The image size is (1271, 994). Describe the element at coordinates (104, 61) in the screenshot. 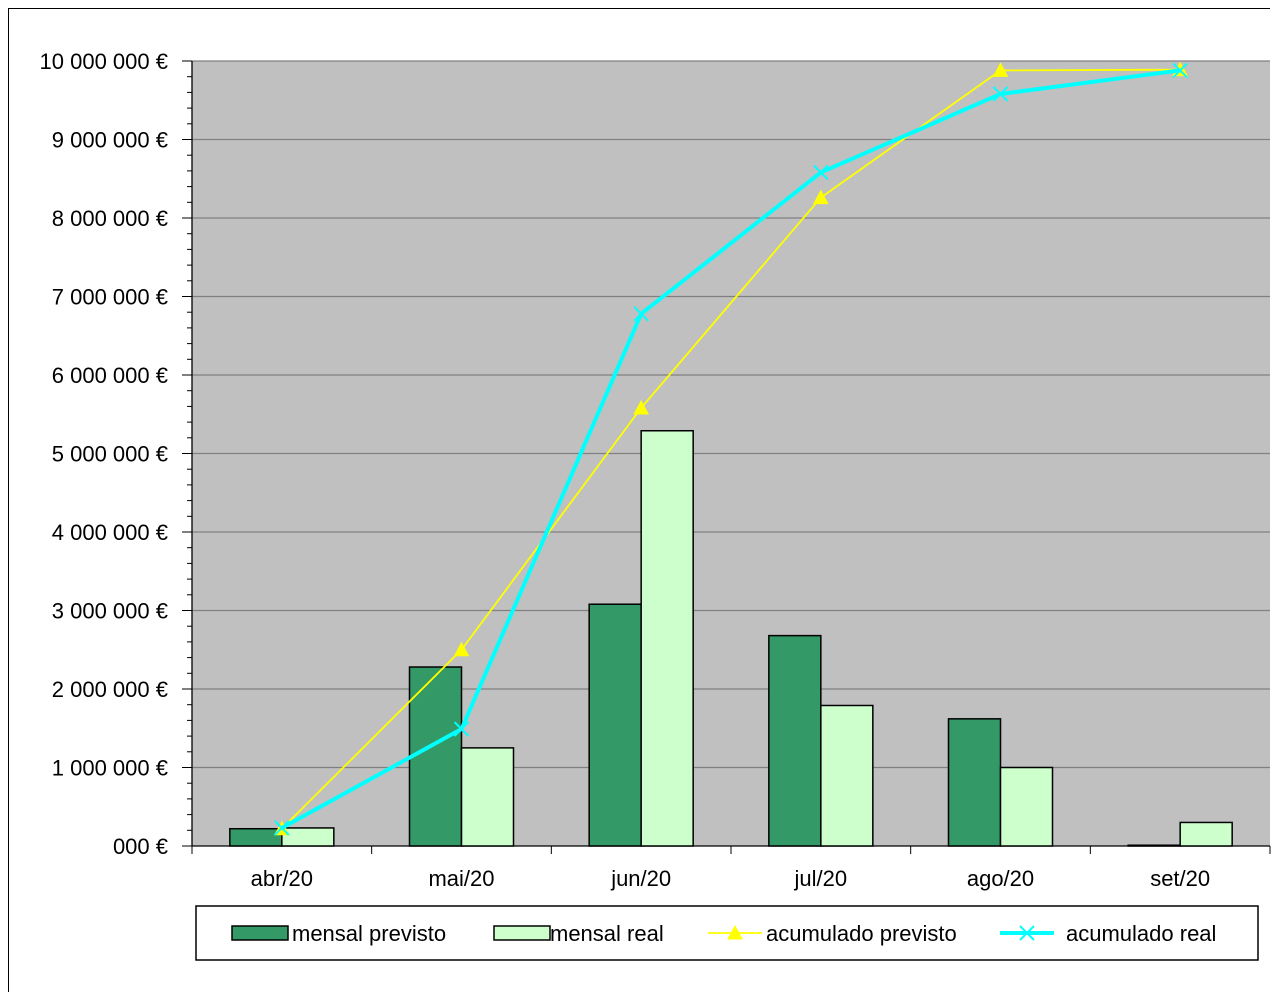

I see `y-tick-label: 10 000 000 €` at that location.